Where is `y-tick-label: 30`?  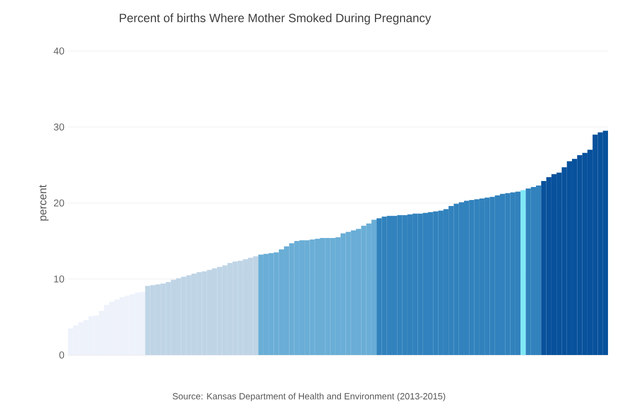
y-tick-label: 30 is located at coordinates (59, 127).